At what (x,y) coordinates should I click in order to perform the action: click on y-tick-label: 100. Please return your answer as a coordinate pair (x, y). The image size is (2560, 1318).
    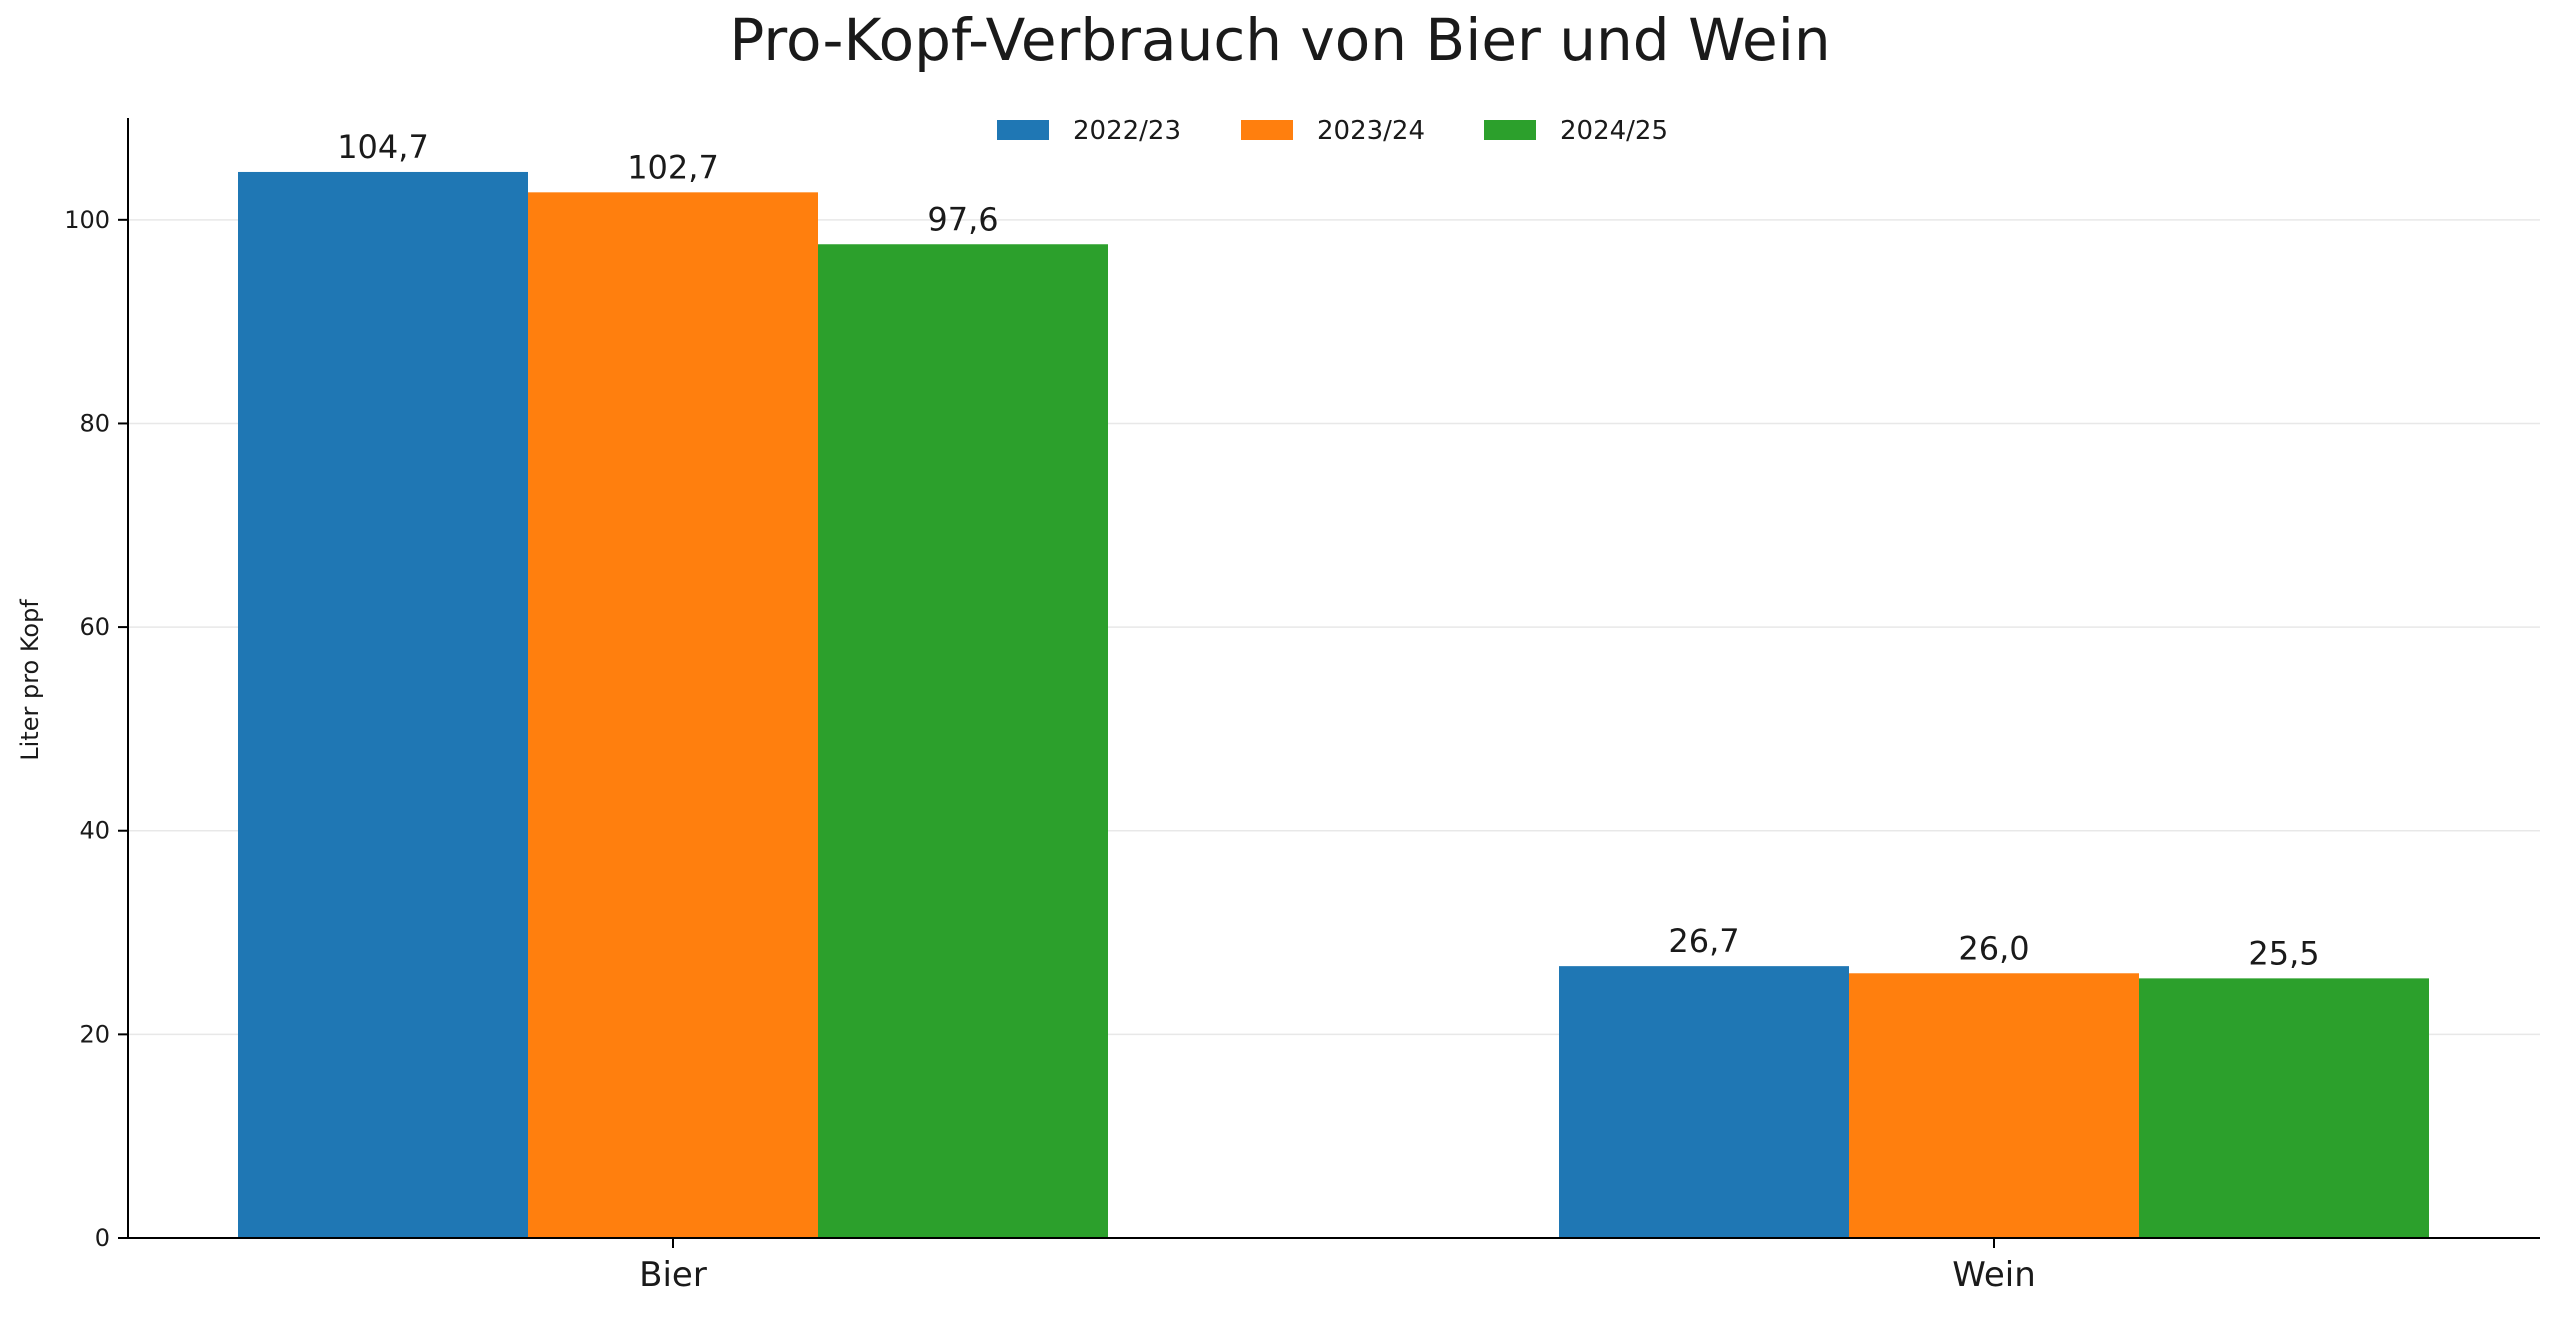
    Looking at the image, I should click on (87, 220).